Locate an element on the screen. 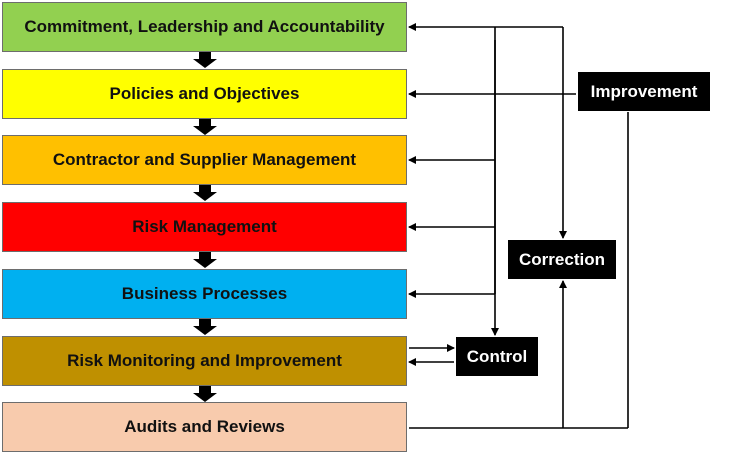 The image size is (748, 456). down-arrows is located at coordinates (205, 227).